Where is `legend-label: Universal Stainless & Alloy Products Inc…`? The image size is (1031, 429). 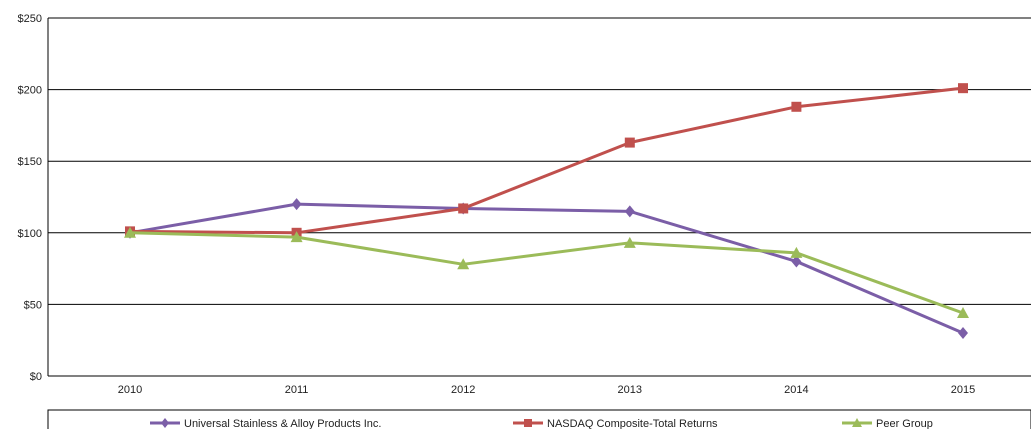 legend-label: Universal Stainless & Alloy Products Inc… is located at coordinates (282, 423).